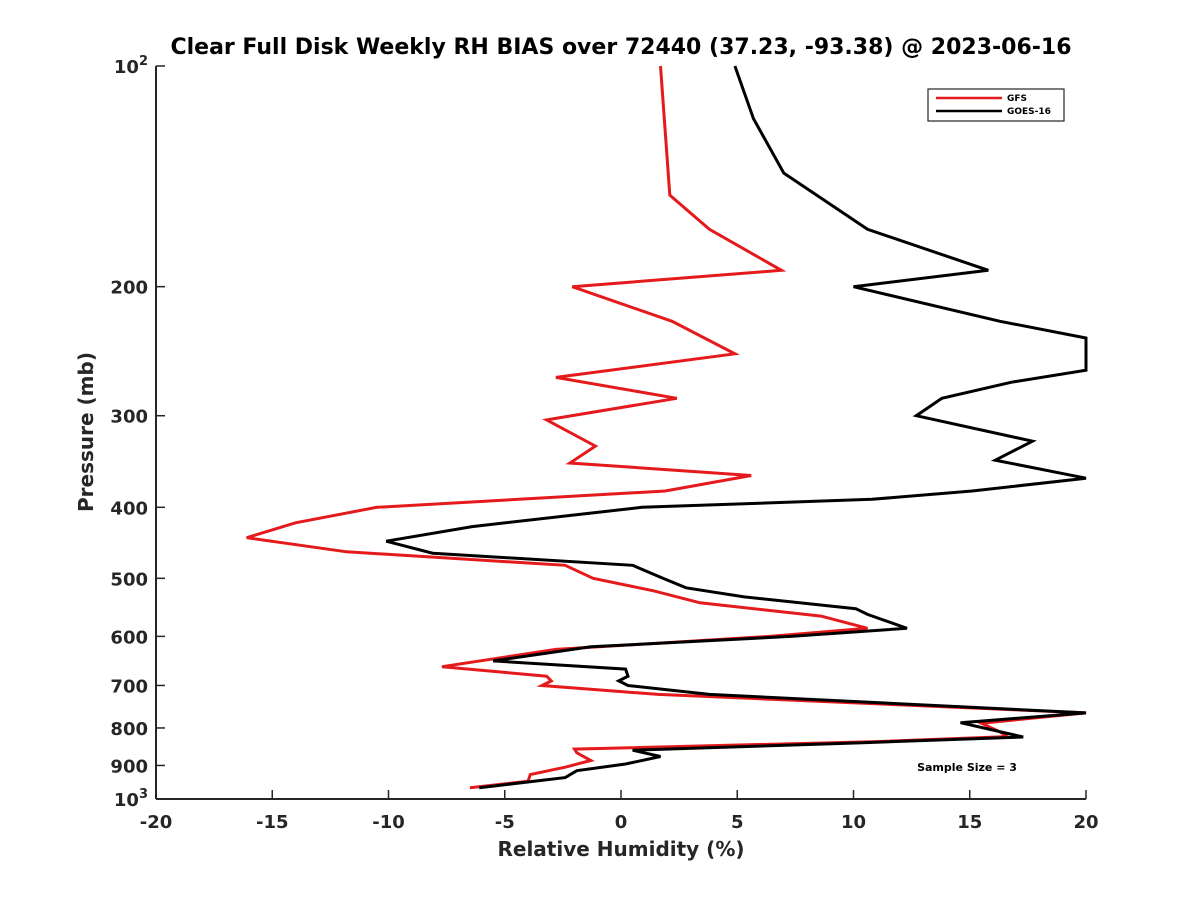 The width and height of the screenshot is (1200, 900). Describe the element at coordinates (1017, 99) in the screenshot. I see `legend-label: GFS` at that location.